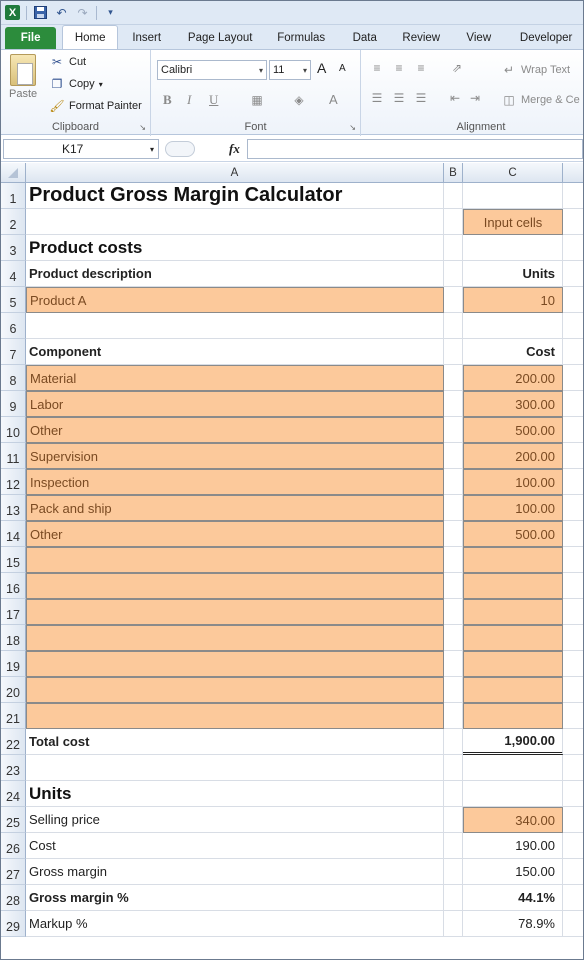  I want to click on align-top-button: ≡, so click(377, 68).